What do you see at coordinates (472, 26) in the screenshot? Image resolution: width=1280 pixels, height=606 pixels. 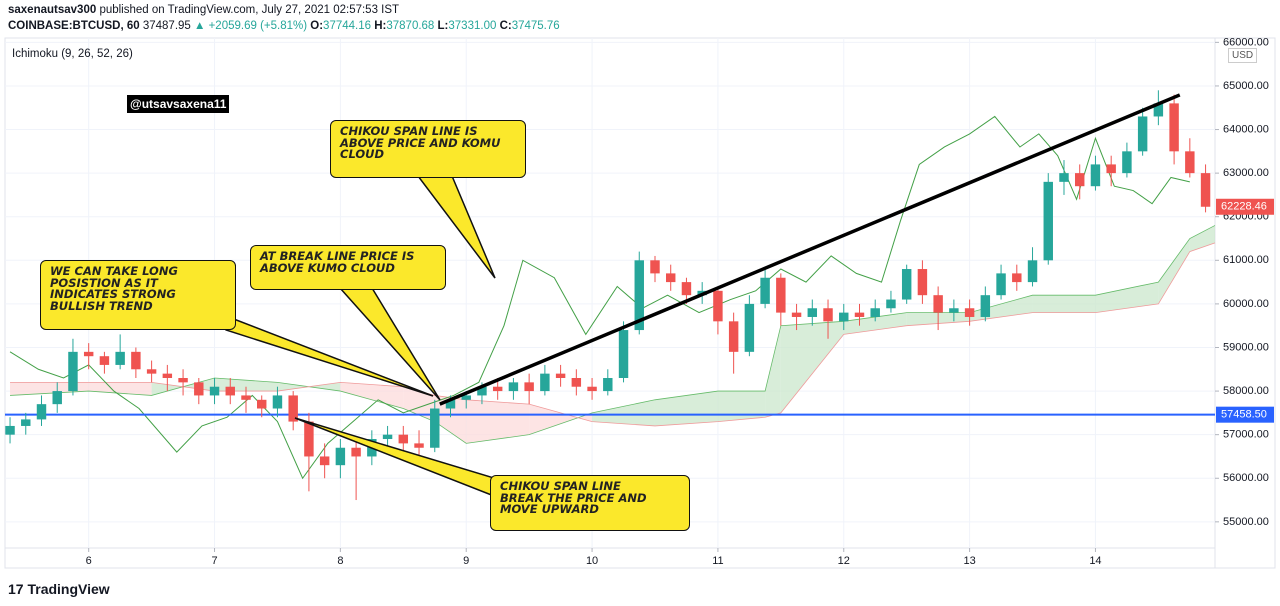 I see `l: 37331.00` at bounding box center [472, 26].